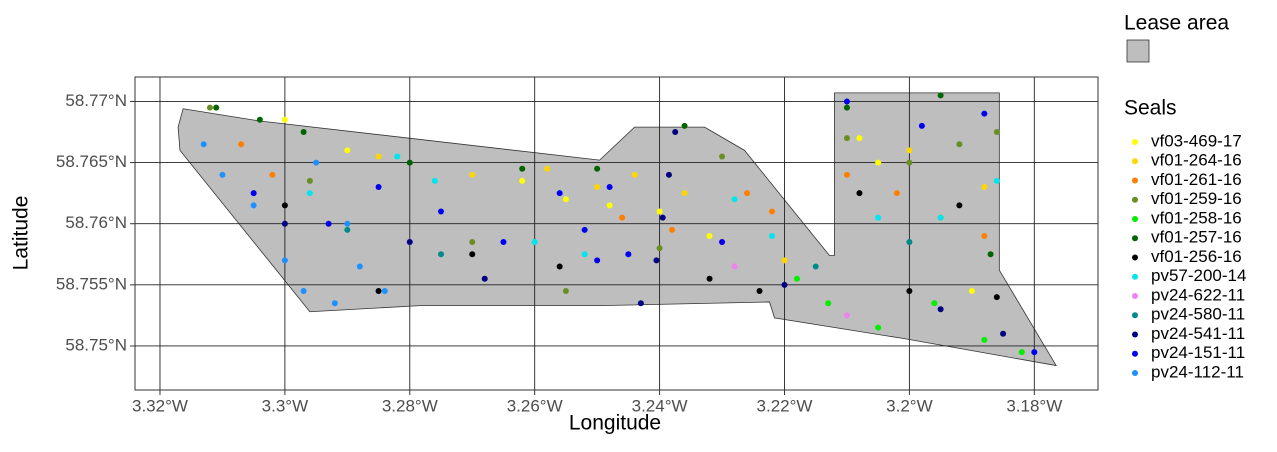 The height and width of the screenshot is (452, 1277). I want to click on x-axis-title: Longitude, so click(615, 423).